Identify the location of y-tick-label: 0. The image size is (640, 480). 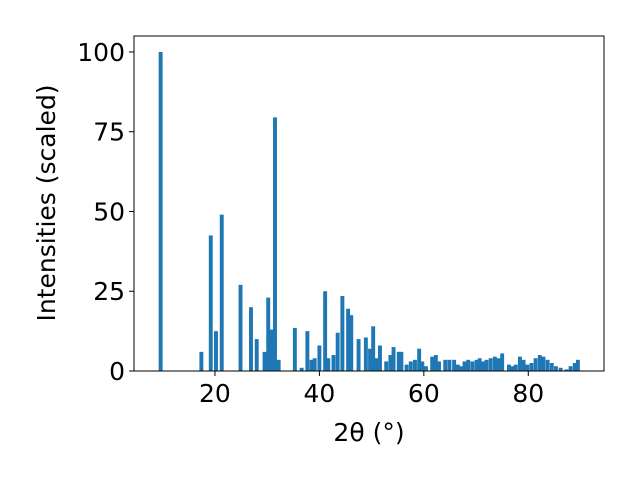
(117, 371).